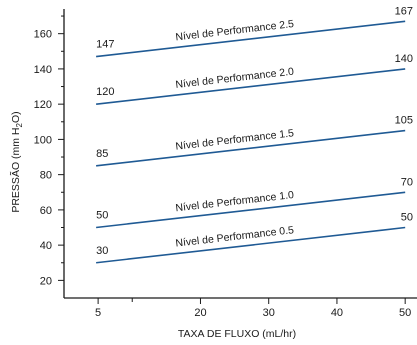 The image size is (417, 345). I want to click on x-tick-label: 20, so click(200, 313).